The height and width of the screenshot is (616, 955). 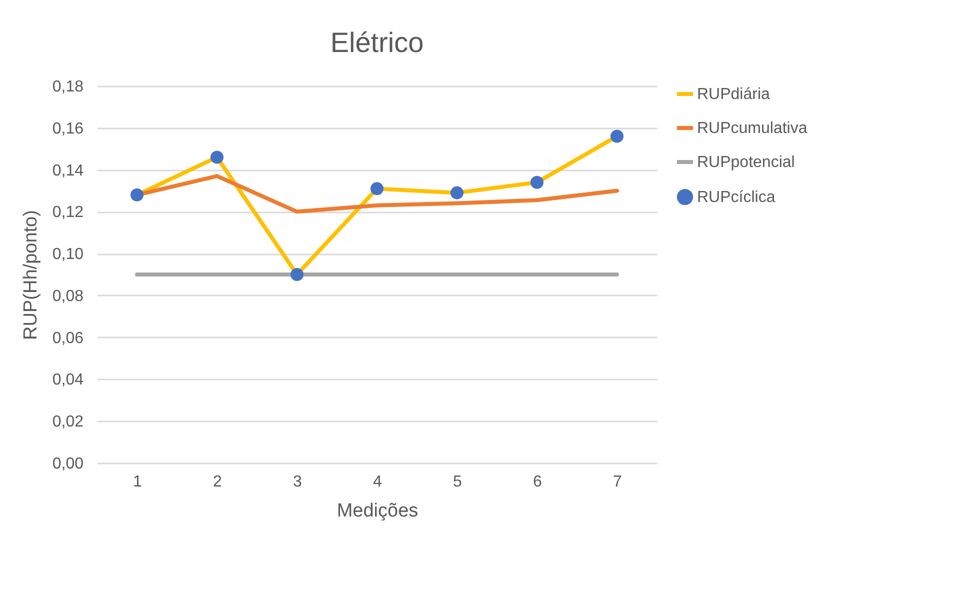 I want to click on x-tick-label: 1, so click(x=137, y=482).